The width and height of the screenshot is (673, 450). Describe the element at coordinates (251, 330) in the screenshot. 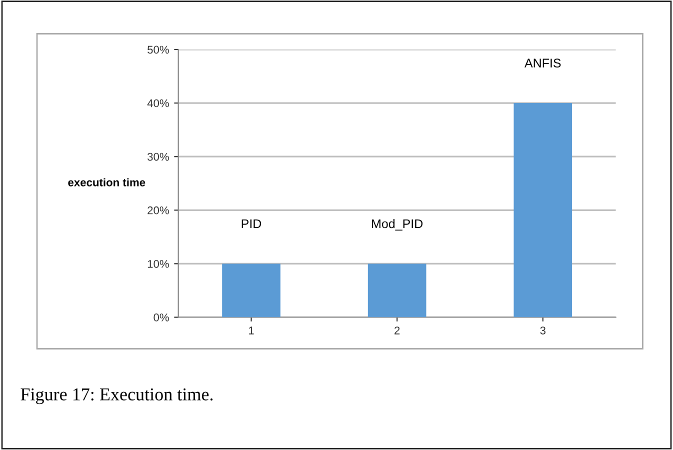

I see `x-tick-label: 1` at that location.